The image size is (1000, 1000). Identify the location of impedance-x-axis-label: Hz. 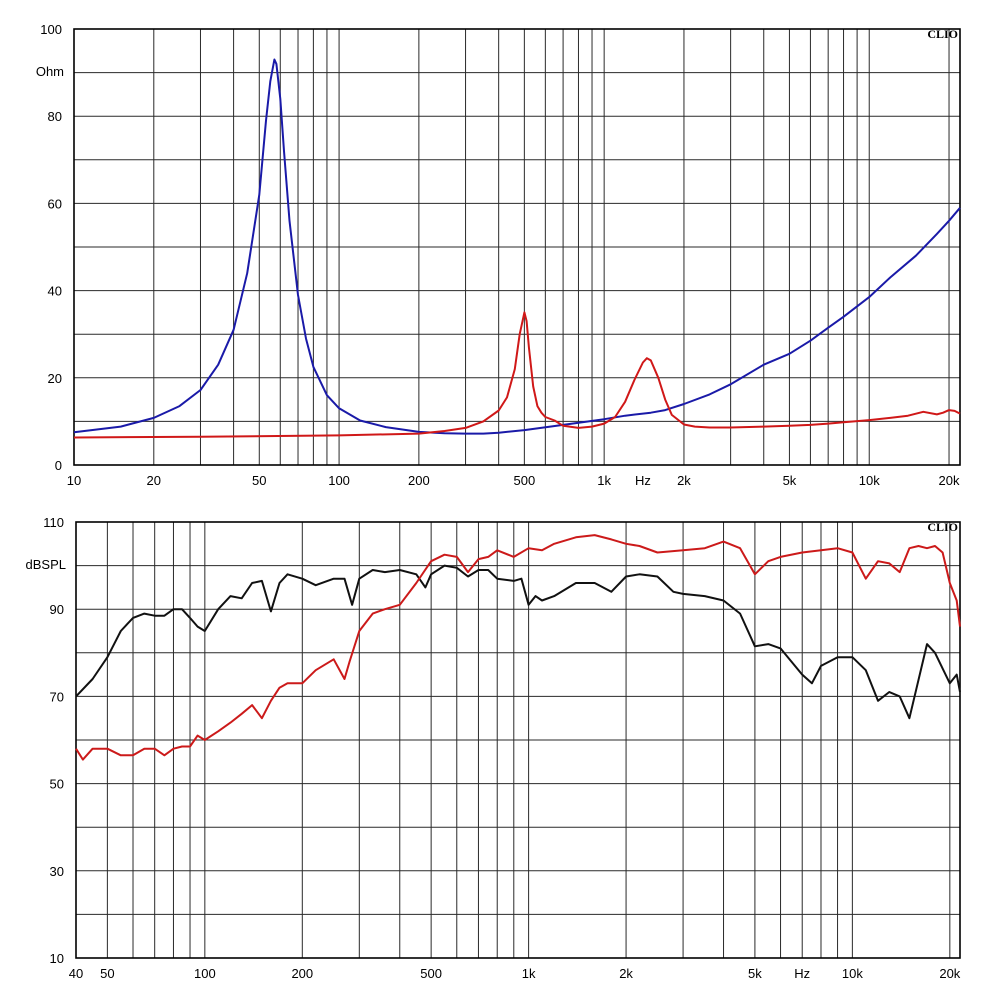
(643, 480).